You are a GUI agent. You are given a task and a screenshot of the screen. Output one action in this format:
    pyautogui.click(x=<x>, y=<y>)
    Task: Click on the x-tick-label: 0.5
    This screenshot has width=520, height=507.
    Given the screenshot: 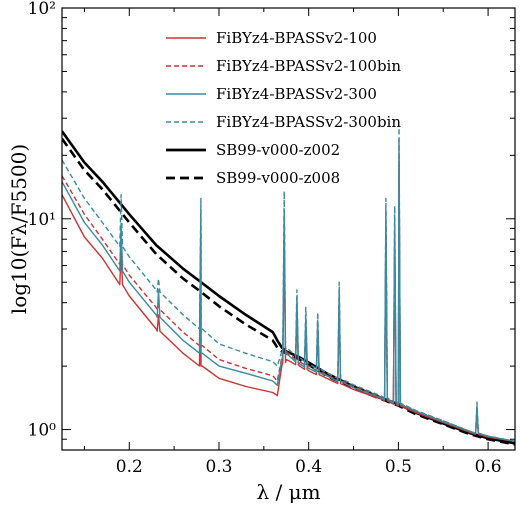 What is the action you would take?
    pyautogui.click(x=398, y=467)
    